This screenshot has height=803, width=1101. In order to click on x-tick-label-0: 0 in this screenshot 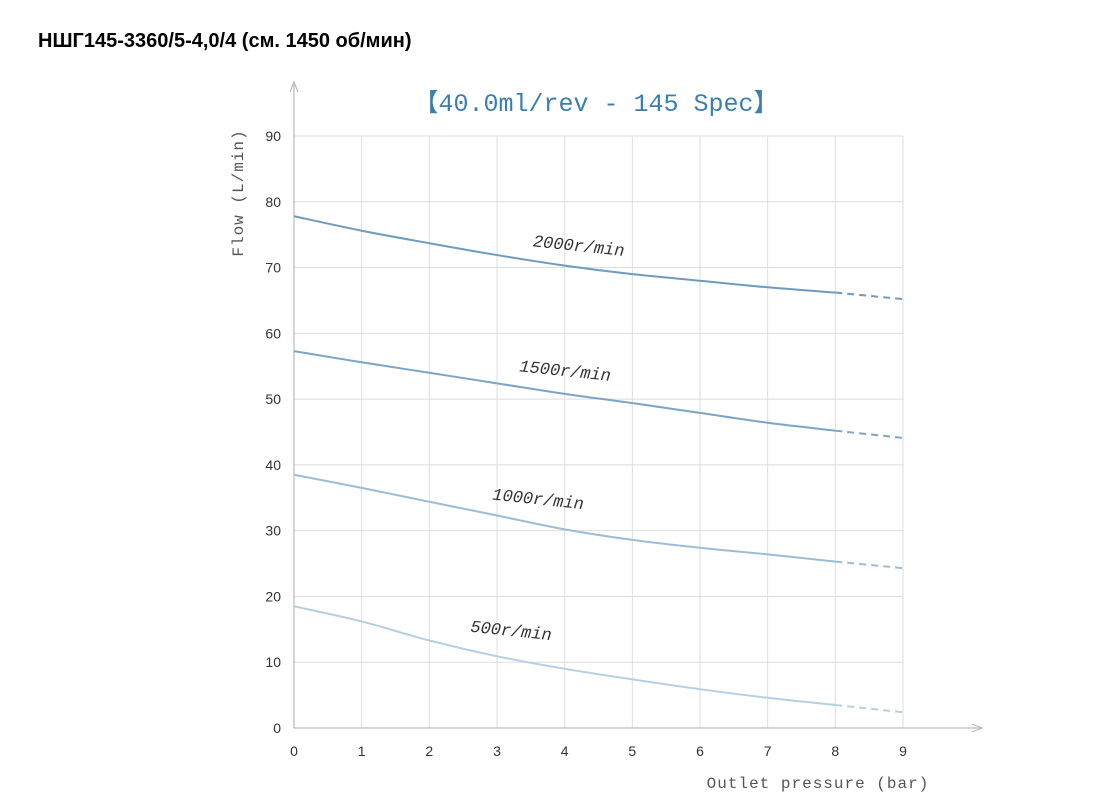, I will do `click(294, 751)`.